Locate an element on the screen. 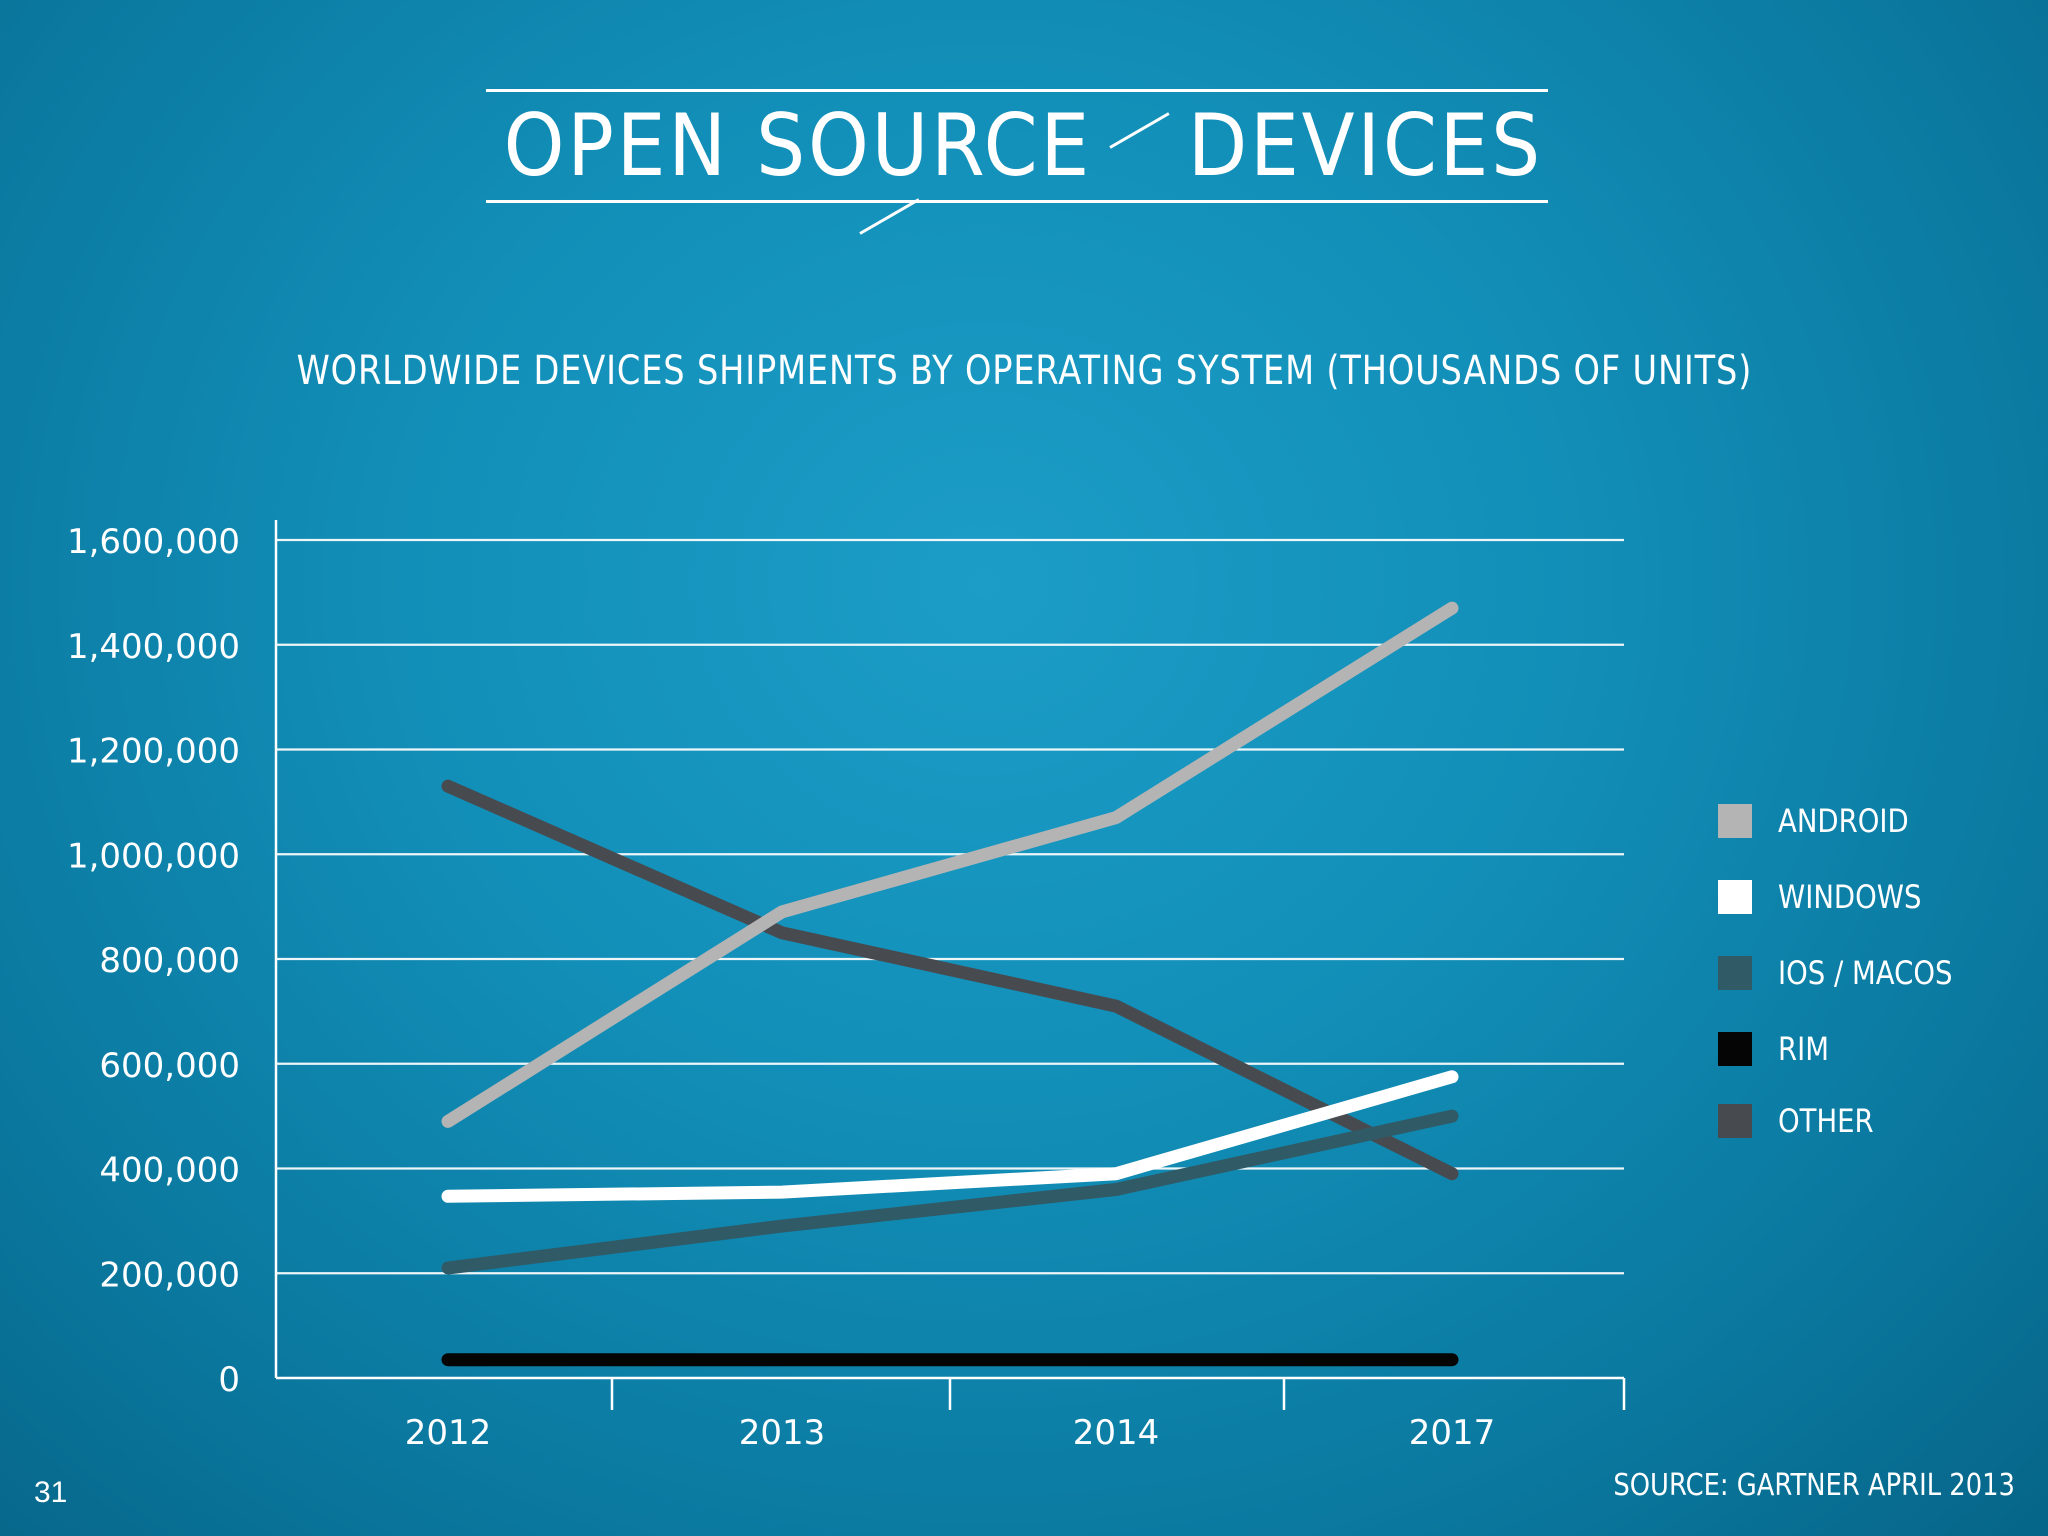  legend-item-other: OTHER is located at coordinates (1849, 1121).